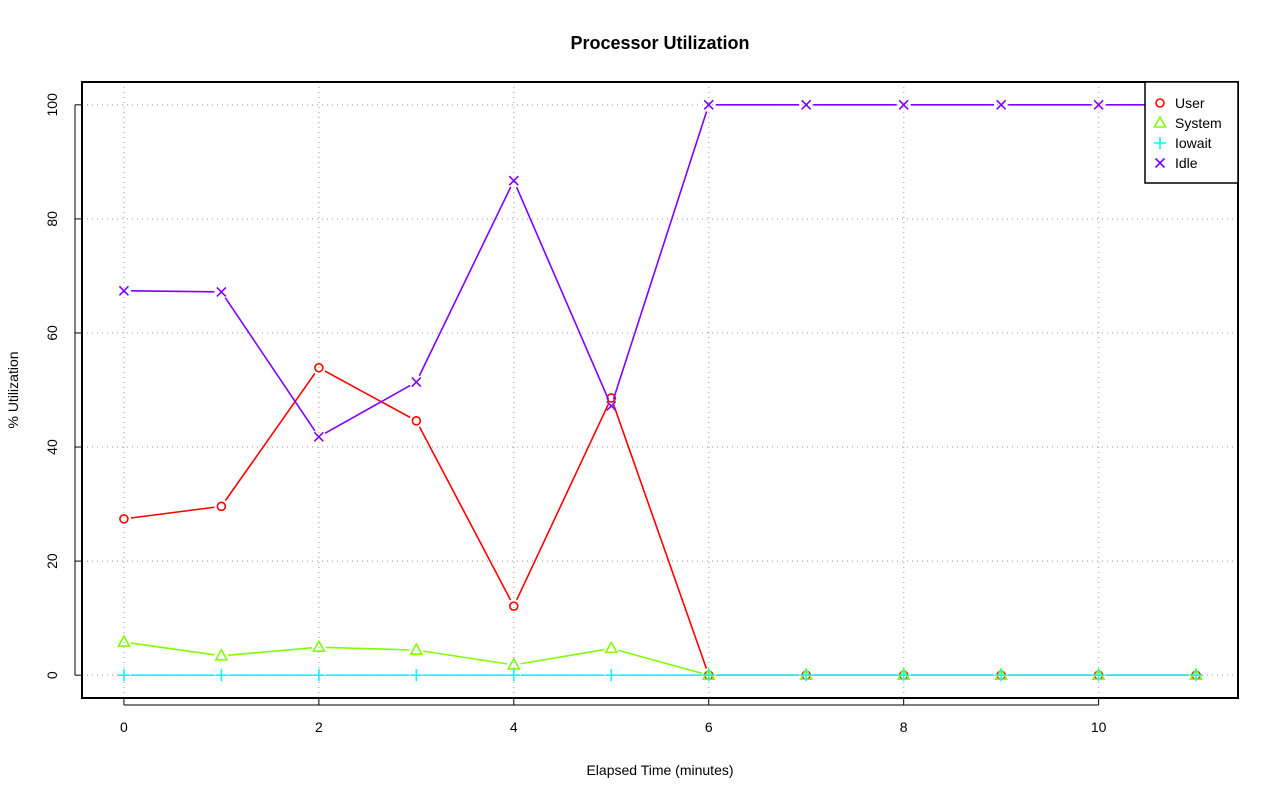 Image resolution: width=1280 pixels, height=806 pixels. Describe the element at coordinates (660, 675) in the screenshot. I see `series-iowait` at that location.